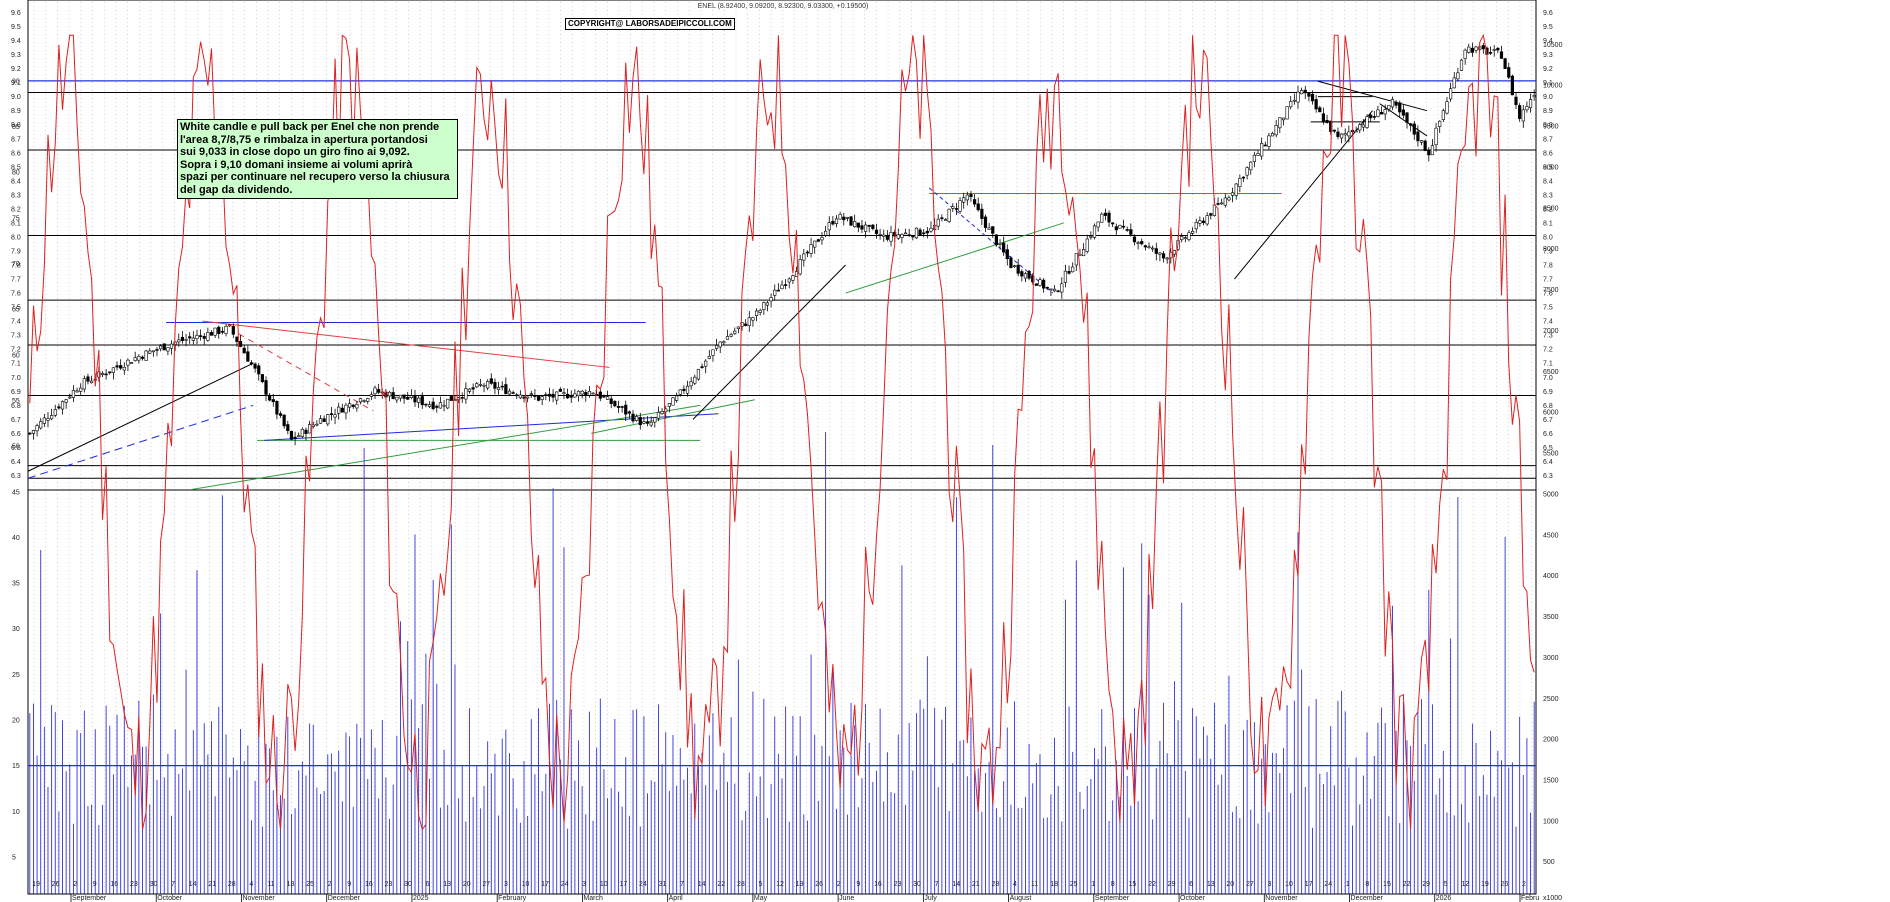  What do you see at coordinates (1551, 413) in the screenshot?
I see `volume-tick: 6000` at bounding box center [1551, 413].